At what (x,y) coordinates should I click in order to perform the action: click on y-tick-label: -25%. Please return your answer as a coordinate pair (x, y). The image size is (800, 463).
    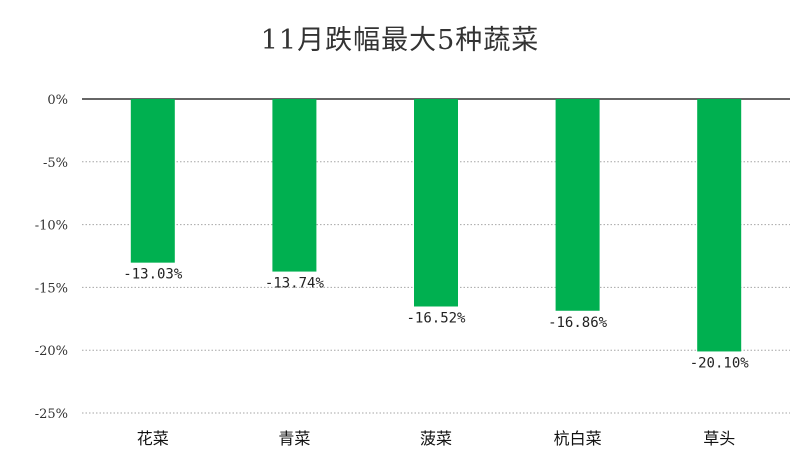
    Looking at the image, I should click on (51, 414).